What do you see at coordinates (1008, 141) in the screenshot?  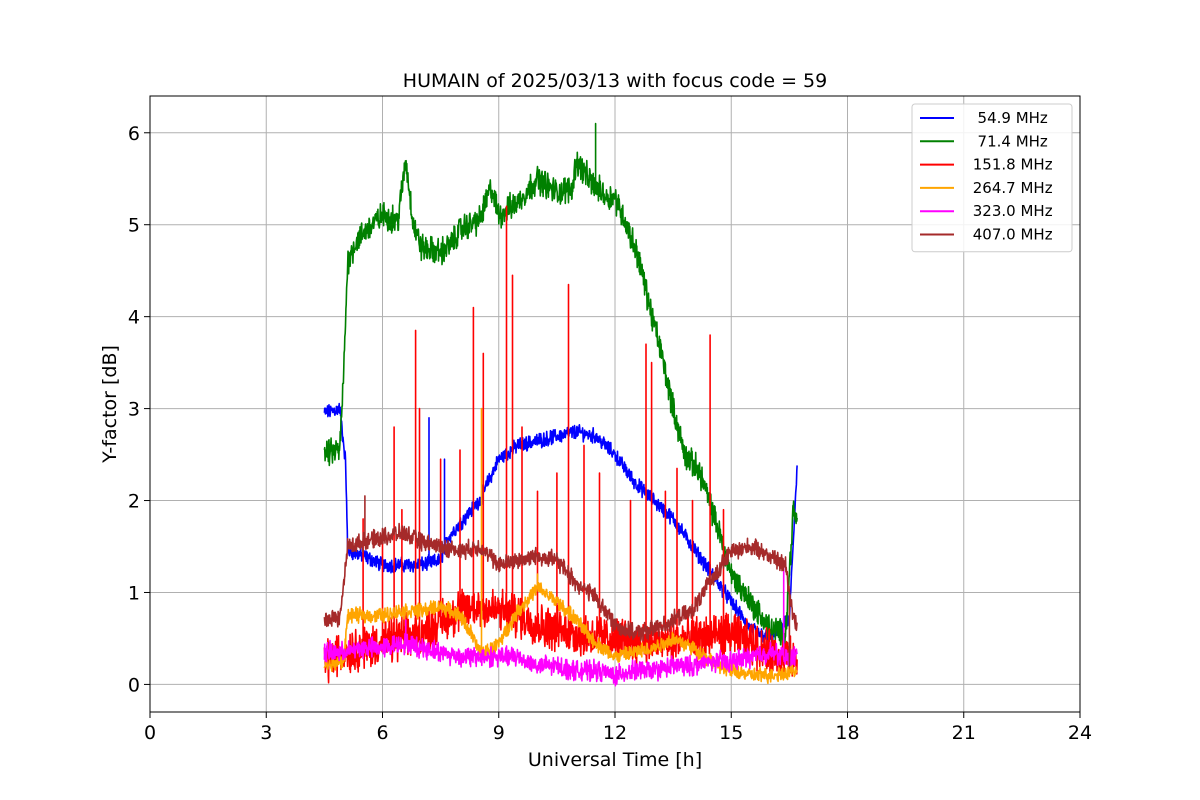 I see `legend-entry-label: 71.4 MHz` at bounding box center [1008, 141].